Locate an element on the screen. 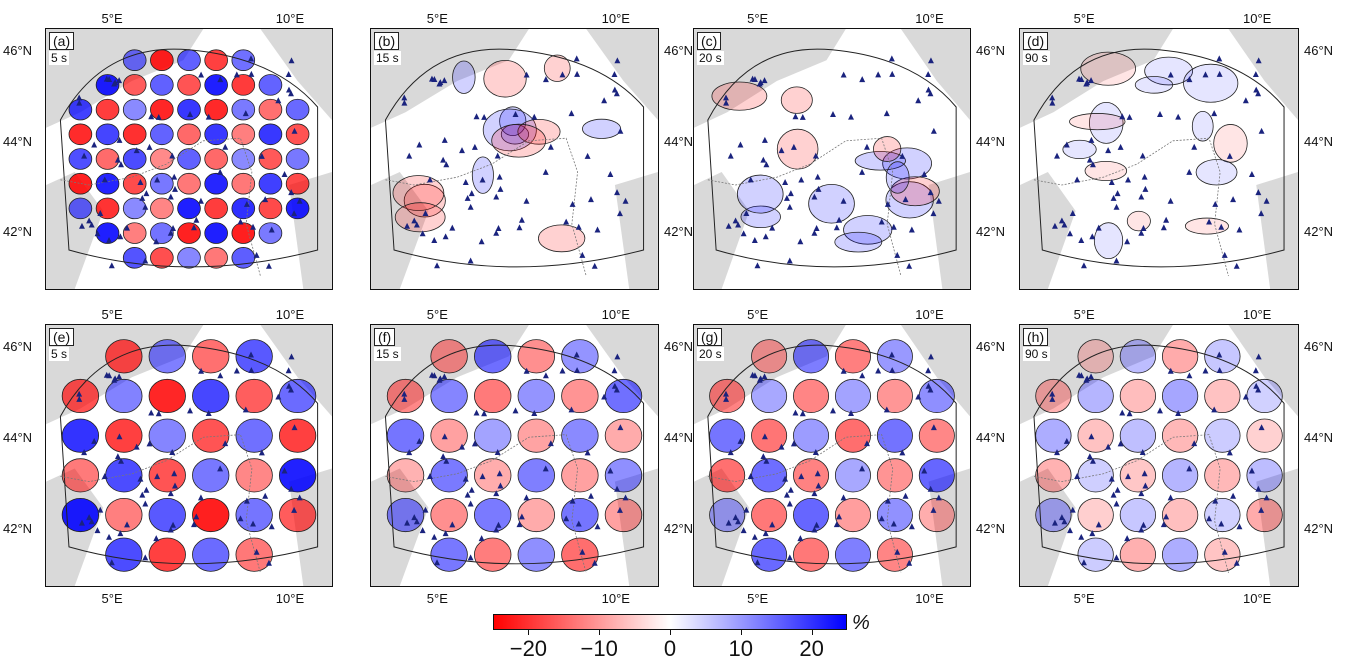 The width and height of the screenshot is (1345, 662). map-frame: (e) 5 s is located at coordinates (189, 455).